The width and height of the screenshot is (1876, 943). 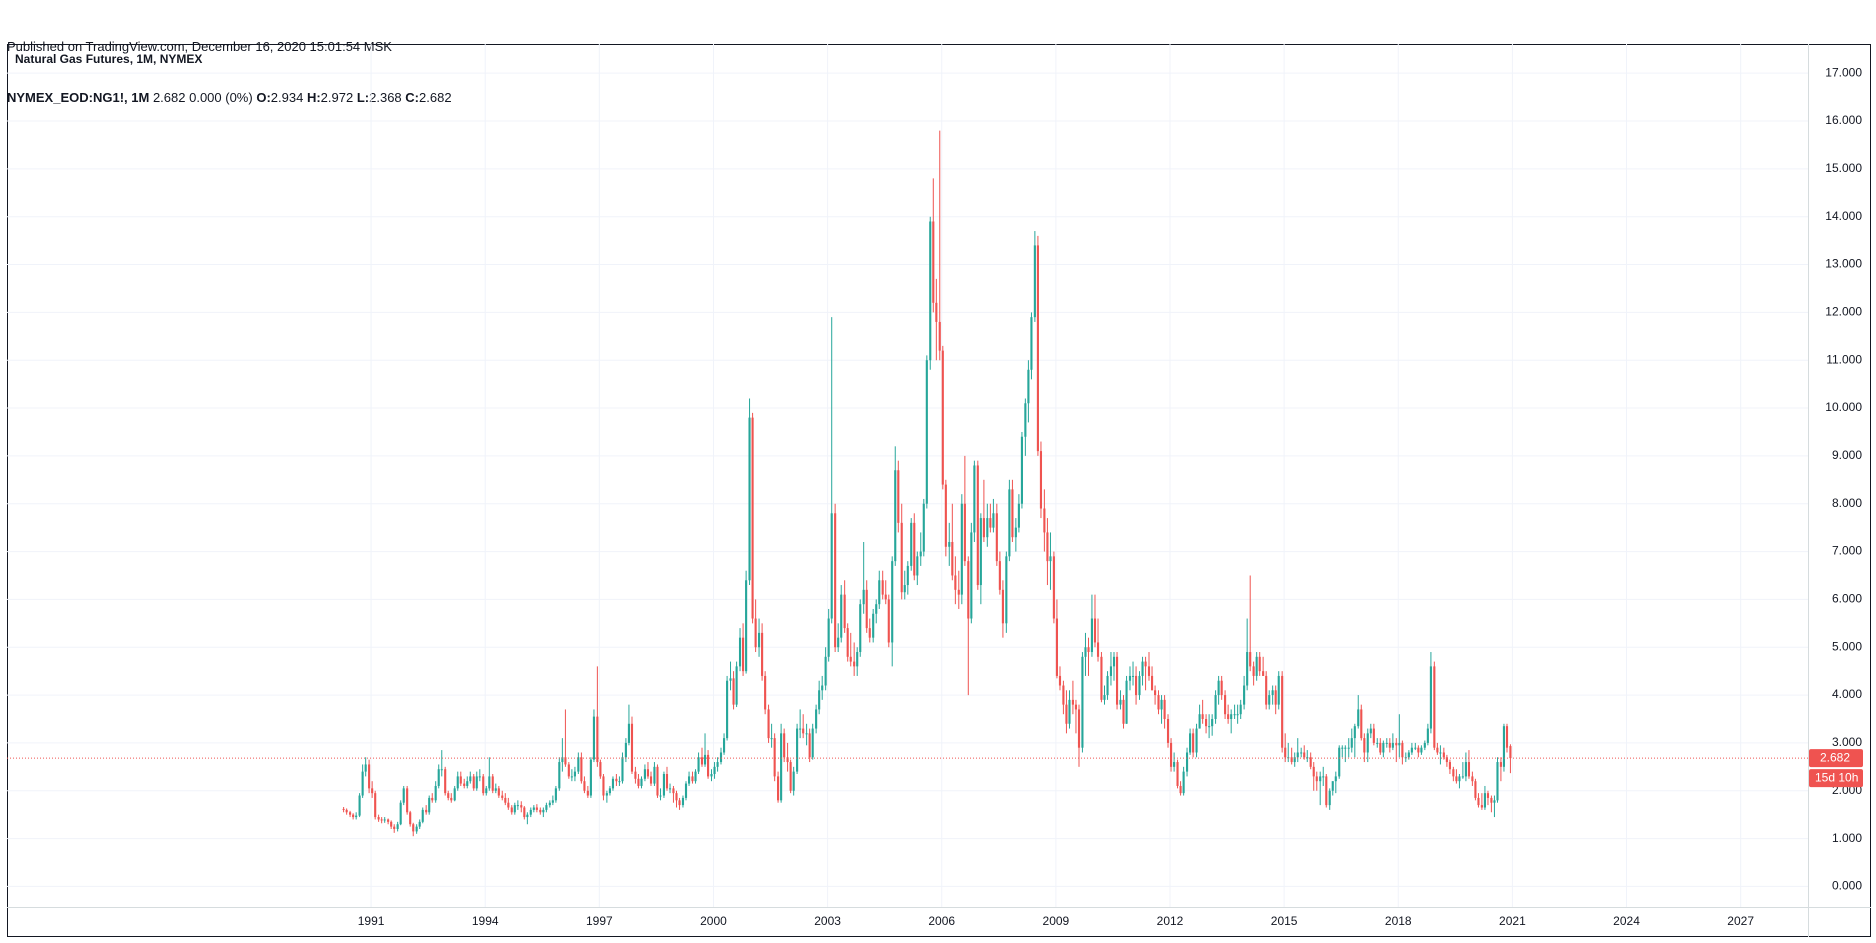 I want to click on y-tick-label: 4.000, so click(x=1847, y=694).